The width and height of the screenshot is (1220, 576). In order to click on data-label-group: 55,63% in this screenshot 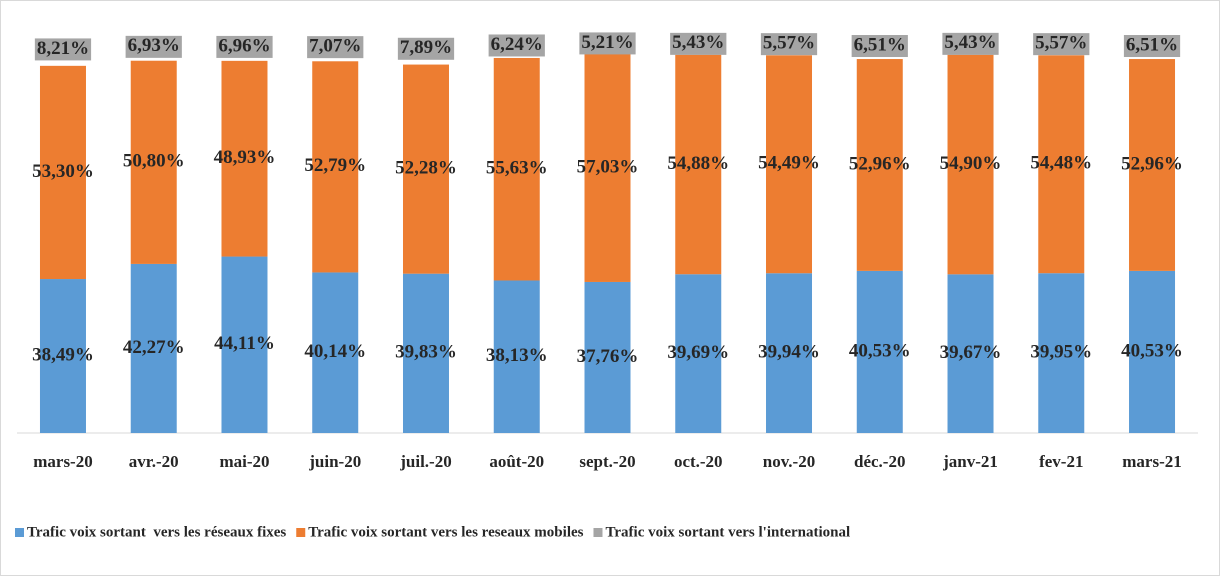, I will do `click(517, 168)`.